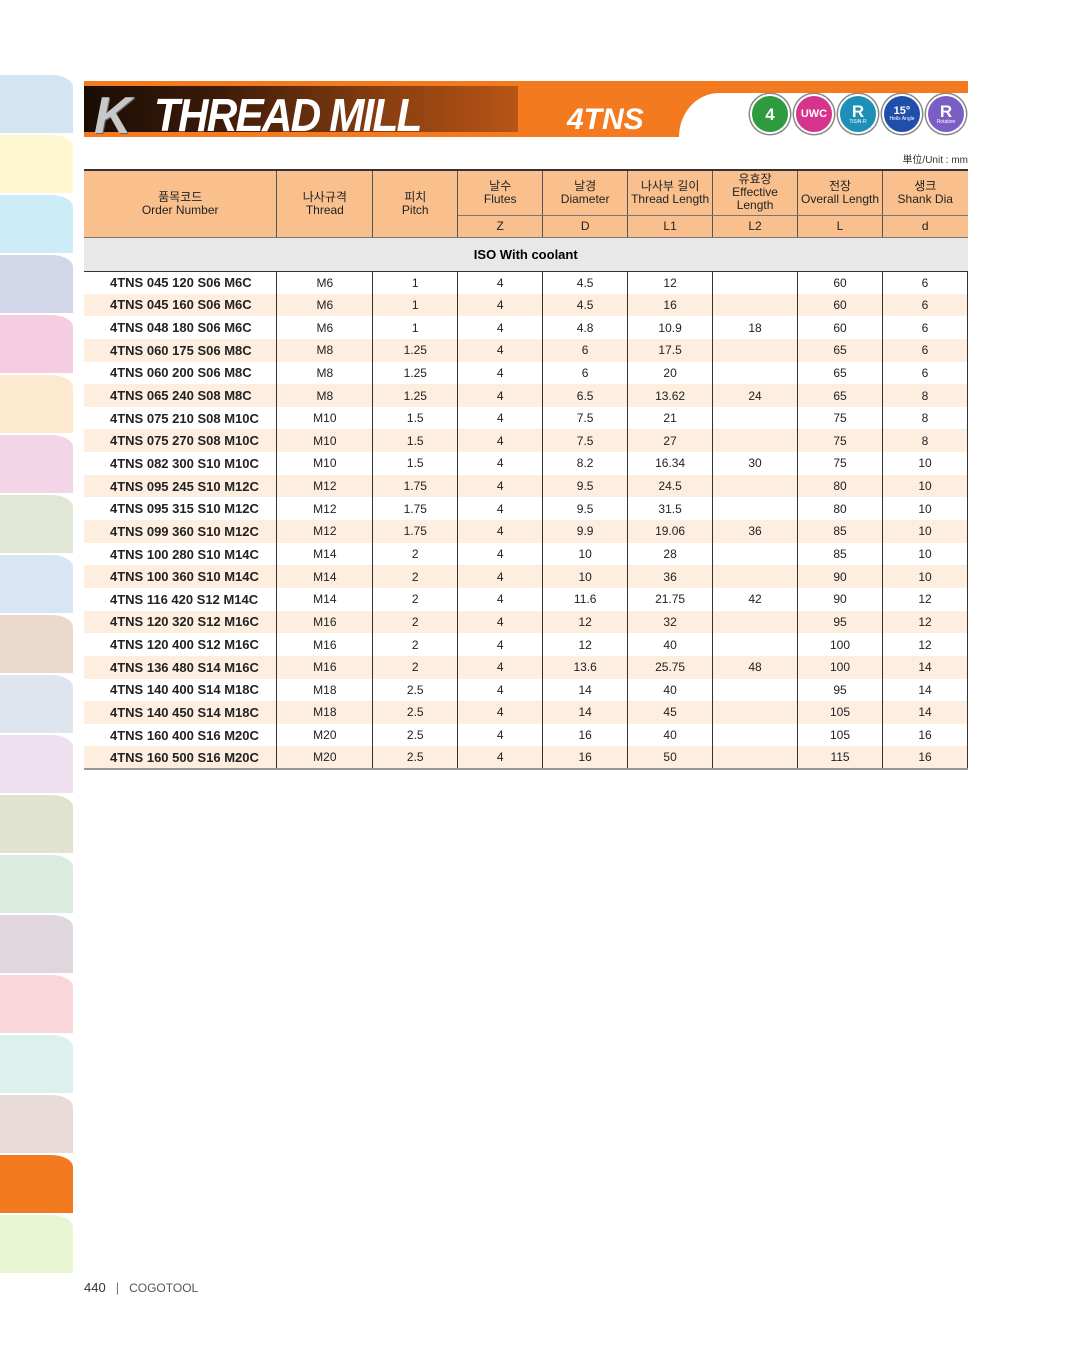  I want to click on table-row: 4TNS 095 315 S10 M12C M12 1.75 4 9.5 31.5 80 10, so click(526, 509).